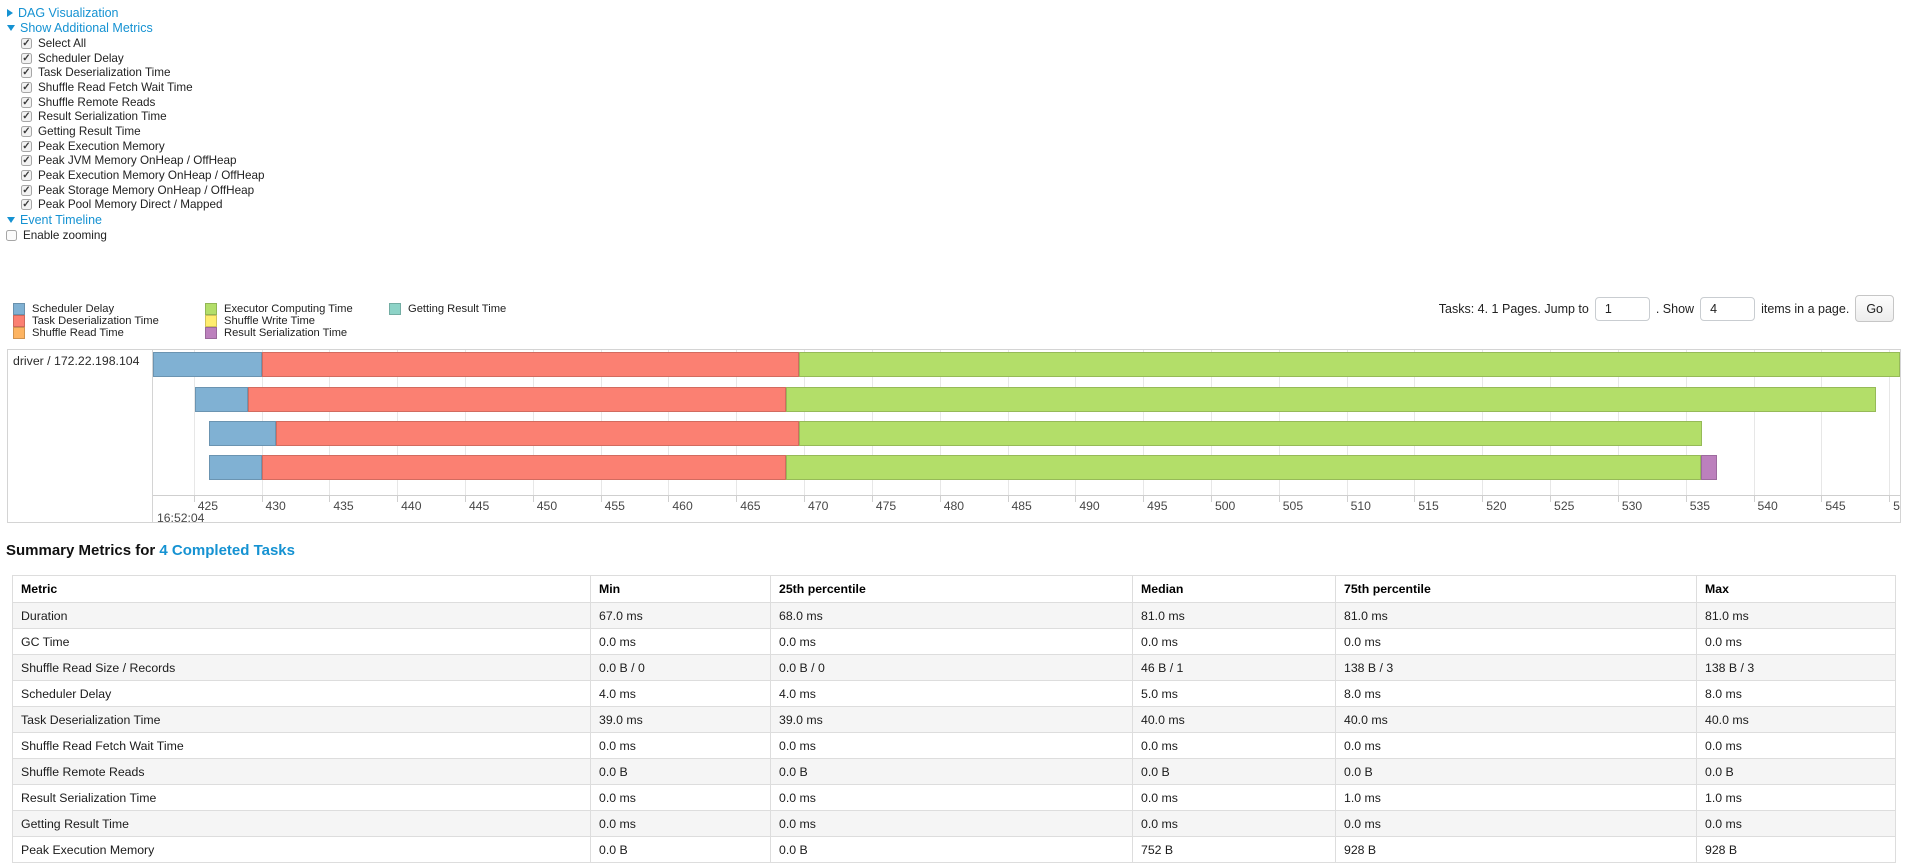  I want to click on axis-tick-label: 510, so click(1360, 506).